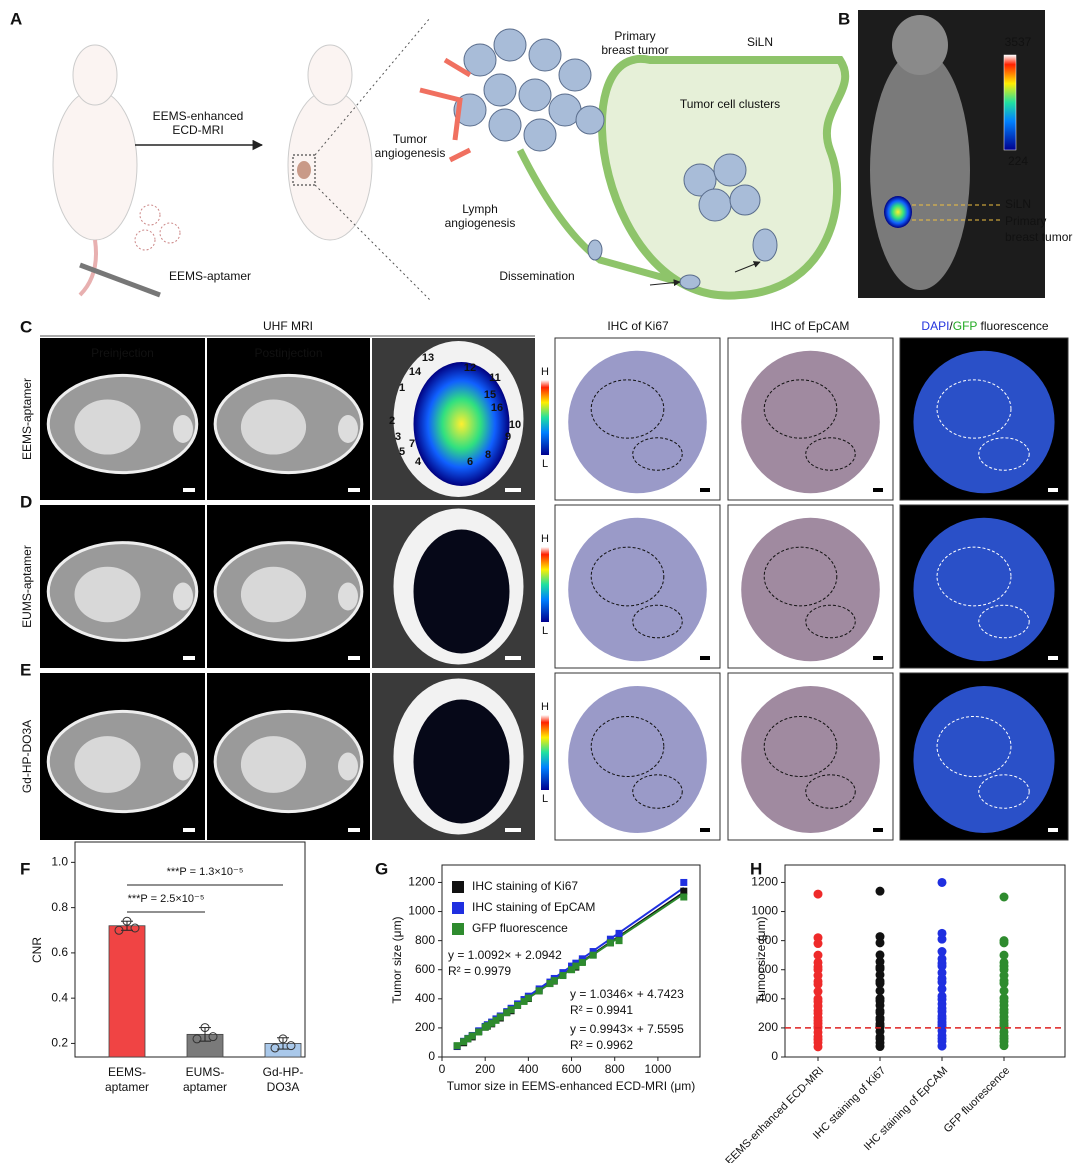 The width and height of the screenshot is (1080, 1163). Describe the element at coordinates (536, 276) in the screenshot. I see `label: Dissemination` at that location.